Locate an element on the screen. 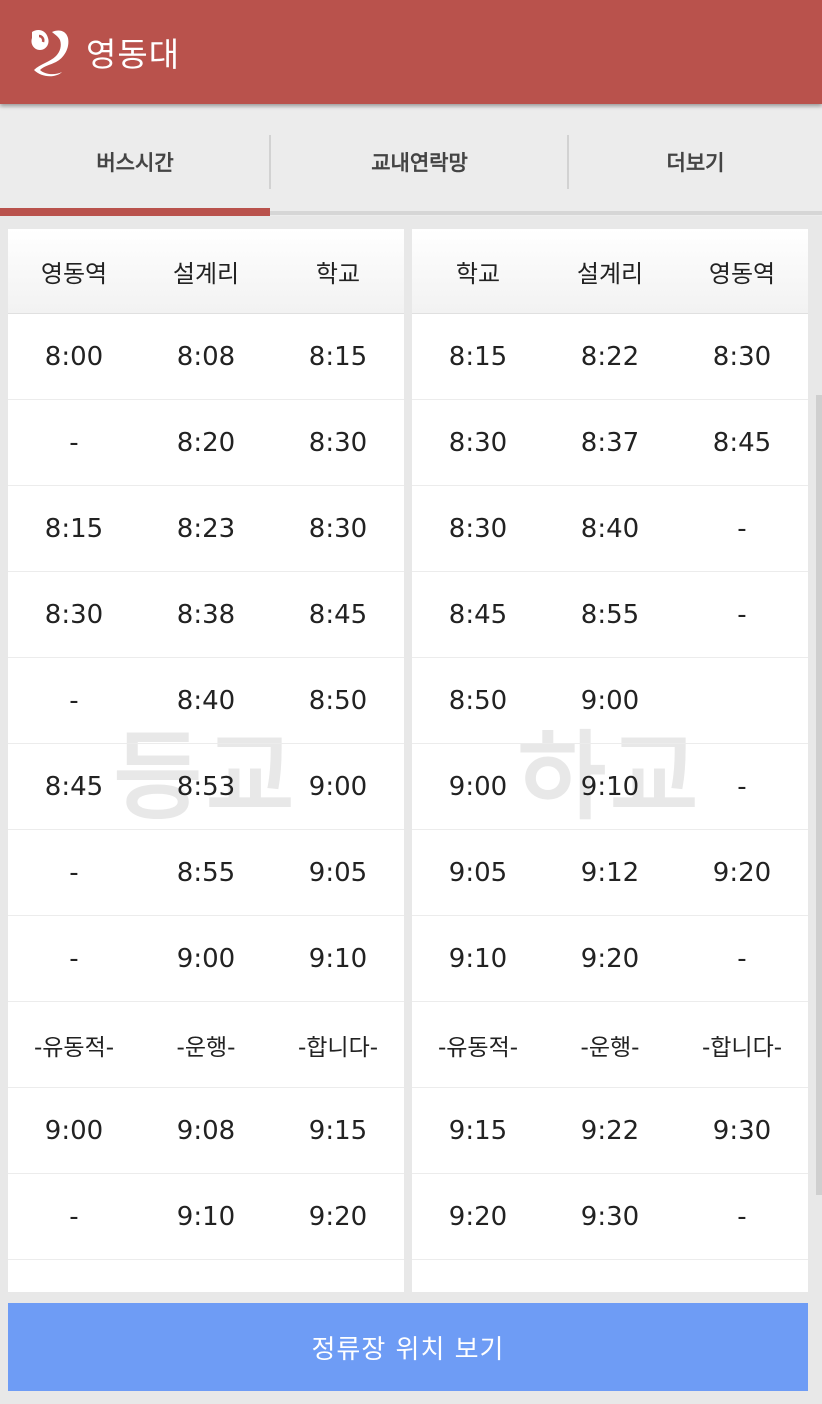  timetable-row: - 8:20 8:30 is located at coordinates (206, 443).